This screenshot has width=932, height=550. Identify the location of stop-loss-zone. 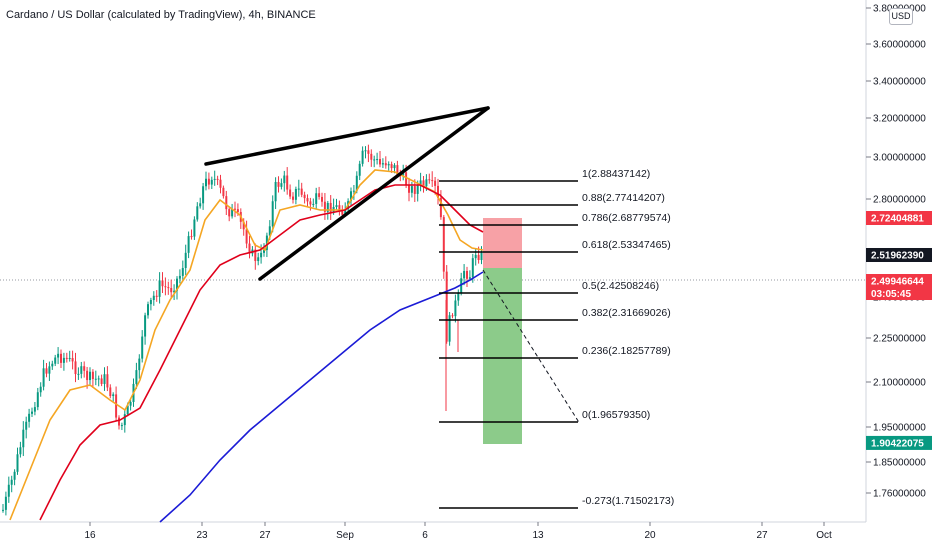
(502, 243).